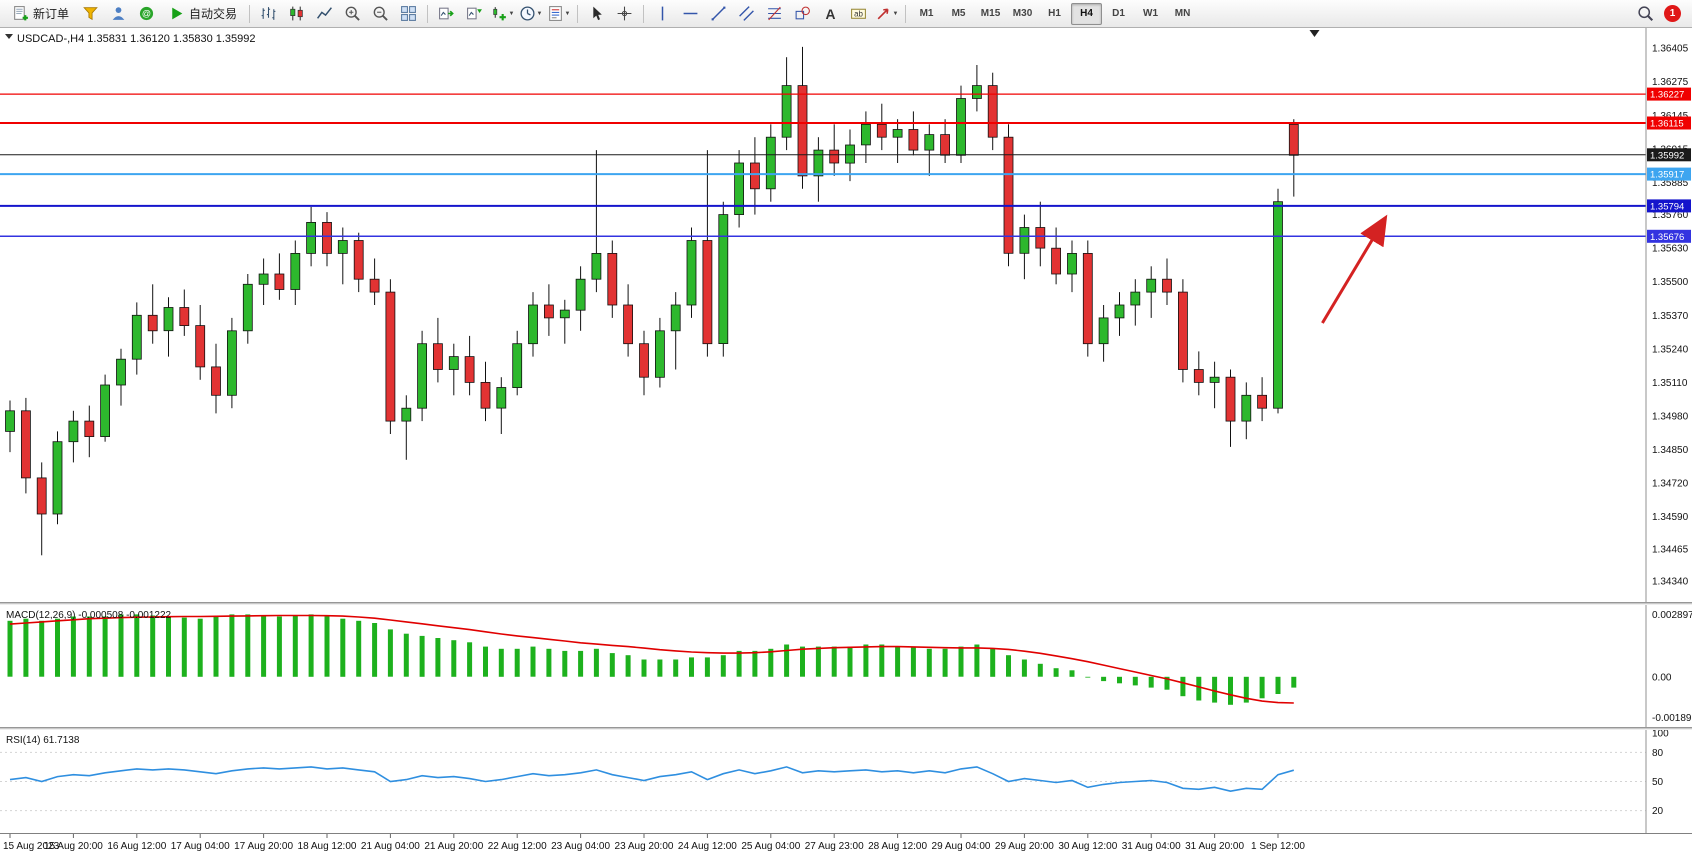  What do you see at coordinates (1182, 13) in the screenshot?
I see `timeframe-mn: MN` at bounding box center [1182, 13].